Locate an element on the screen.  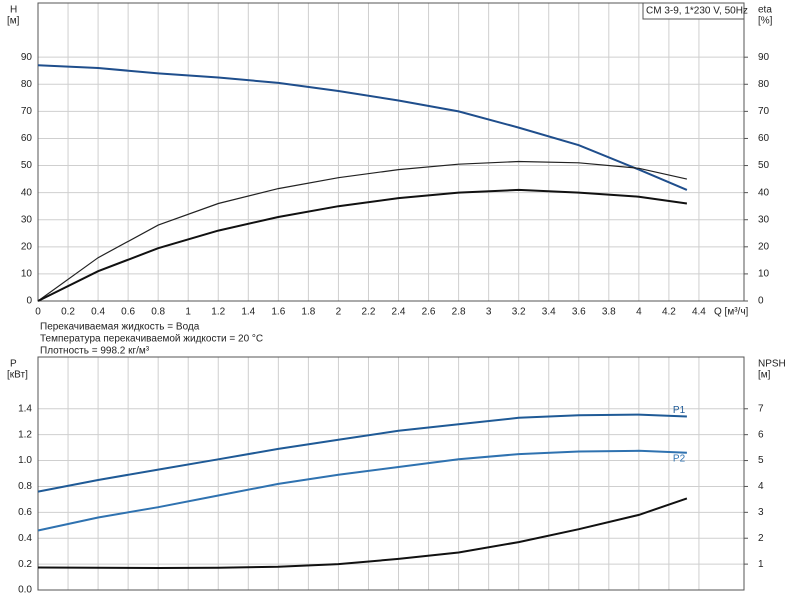
x-tick-label: 0.8 is located at coordinates (158, 312).